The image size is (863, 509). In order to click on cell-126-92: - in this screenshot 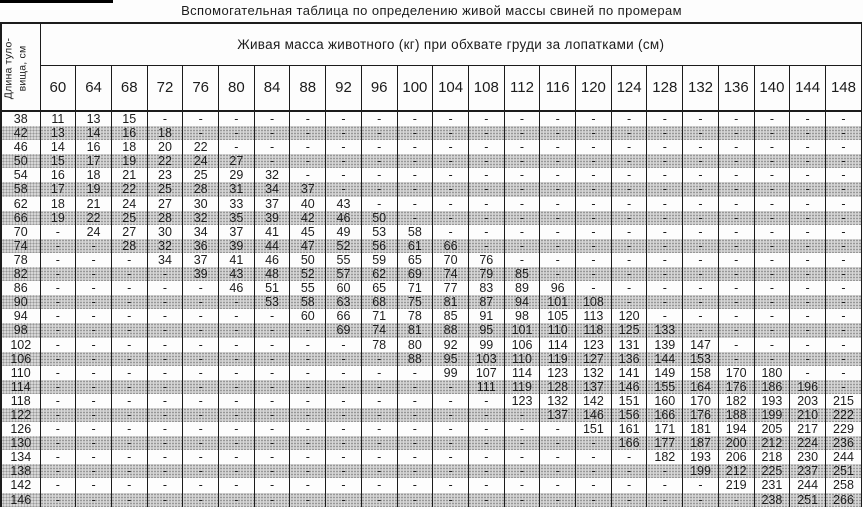, I will do `click(343, 429)`.